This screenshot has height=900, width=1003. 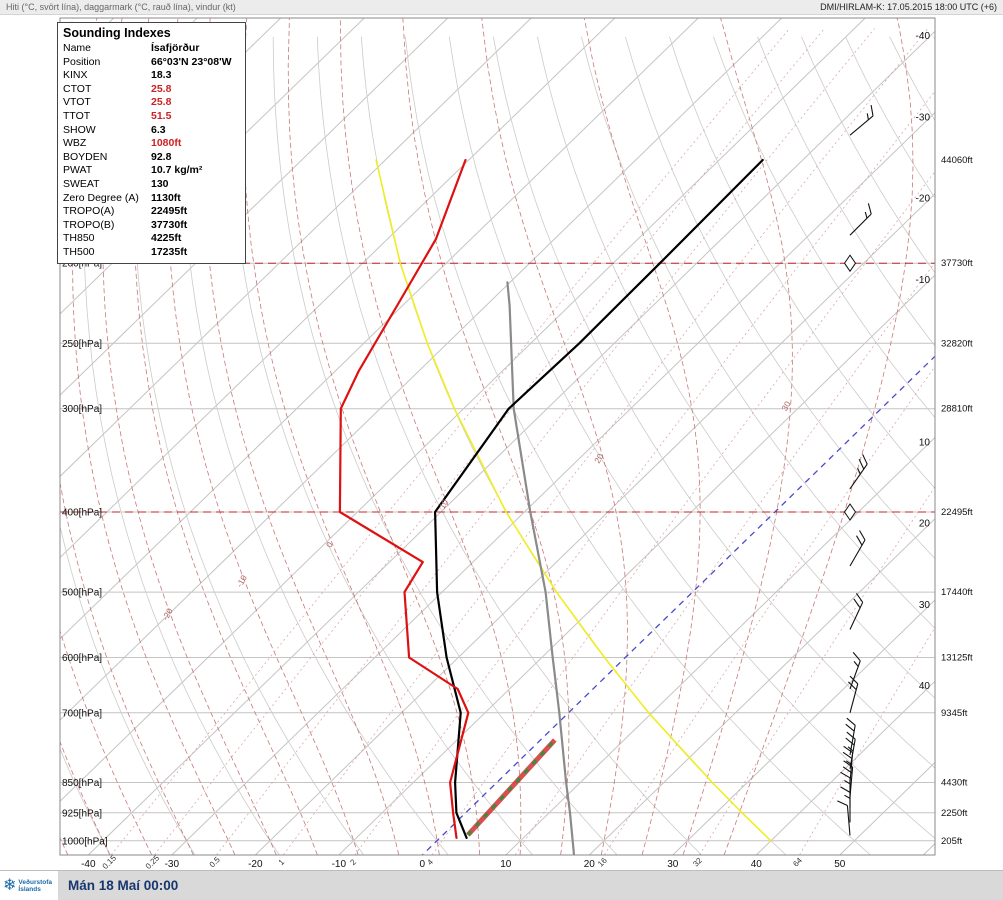 I want to click on temp-axis-label: 50, so click(x=840, y=864).